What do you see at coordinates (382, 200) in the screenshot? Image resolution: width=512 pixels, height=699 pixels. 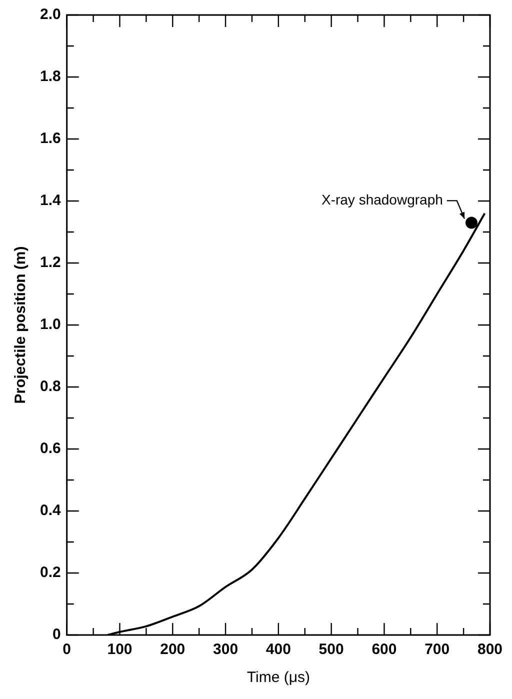 I see `annotation: X-ray shadowgraph` at bounding box center [382, 200].